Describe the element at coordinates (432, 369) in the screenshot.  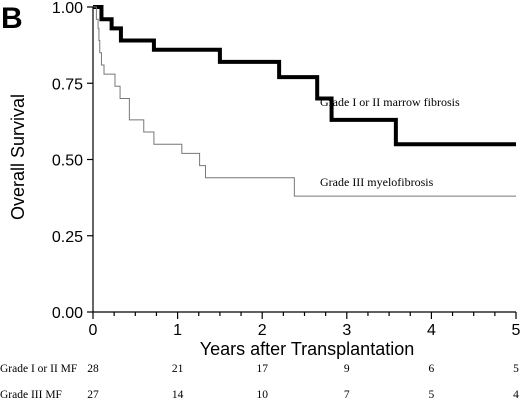
I see `risk-count: 6` at that location.